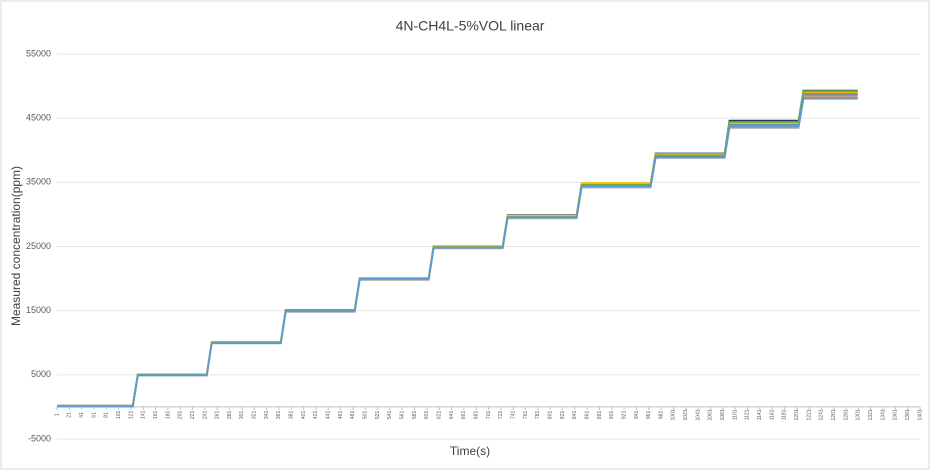 The width and height of the screenshot is (930, 470). I want to click on x-tick-label: 561, so click(403, 415).